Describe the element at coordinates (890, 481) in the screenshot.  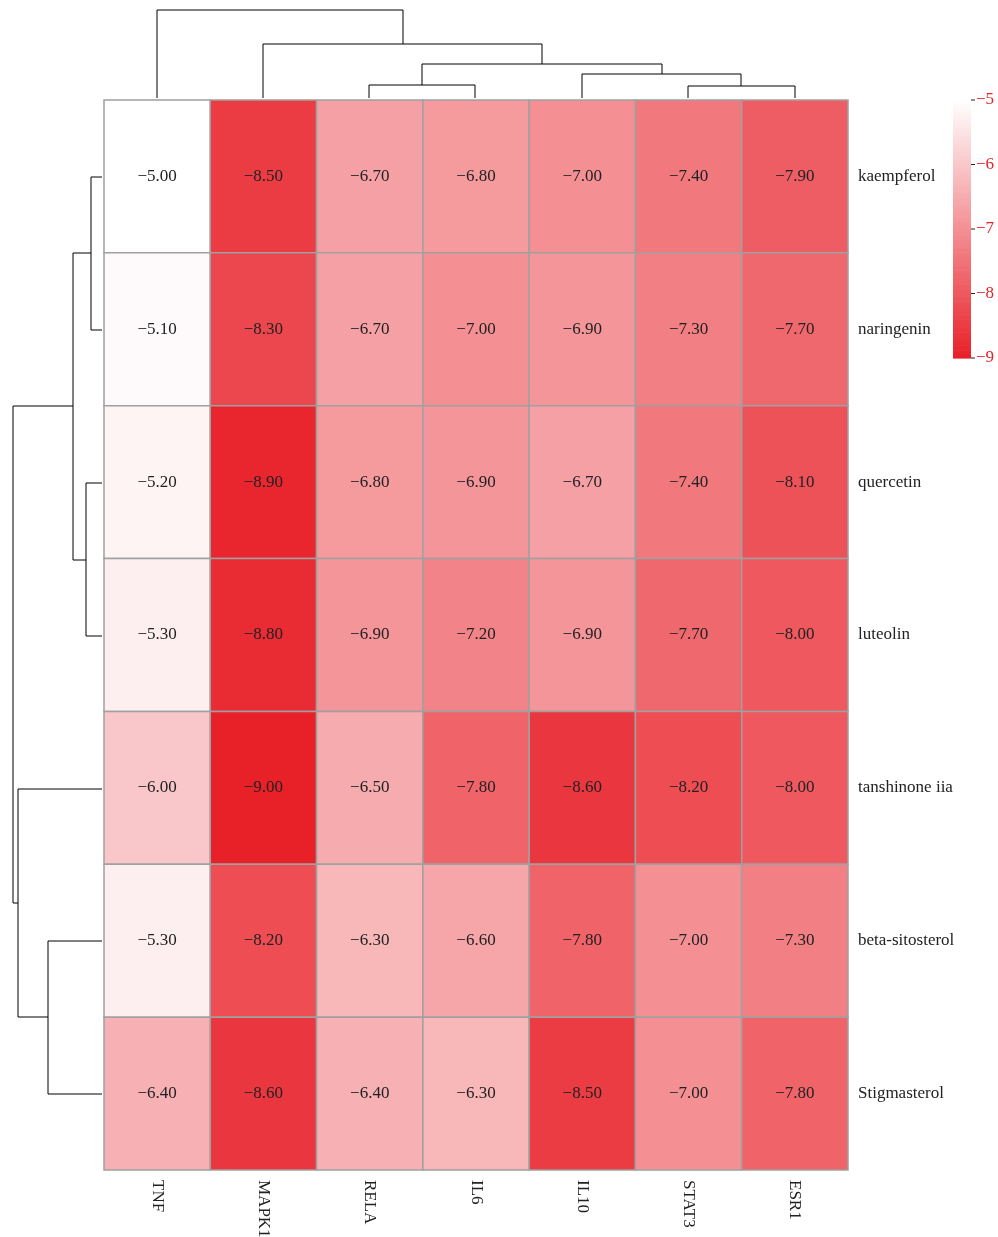
I see `y-tick-label: quercetin` at that location.